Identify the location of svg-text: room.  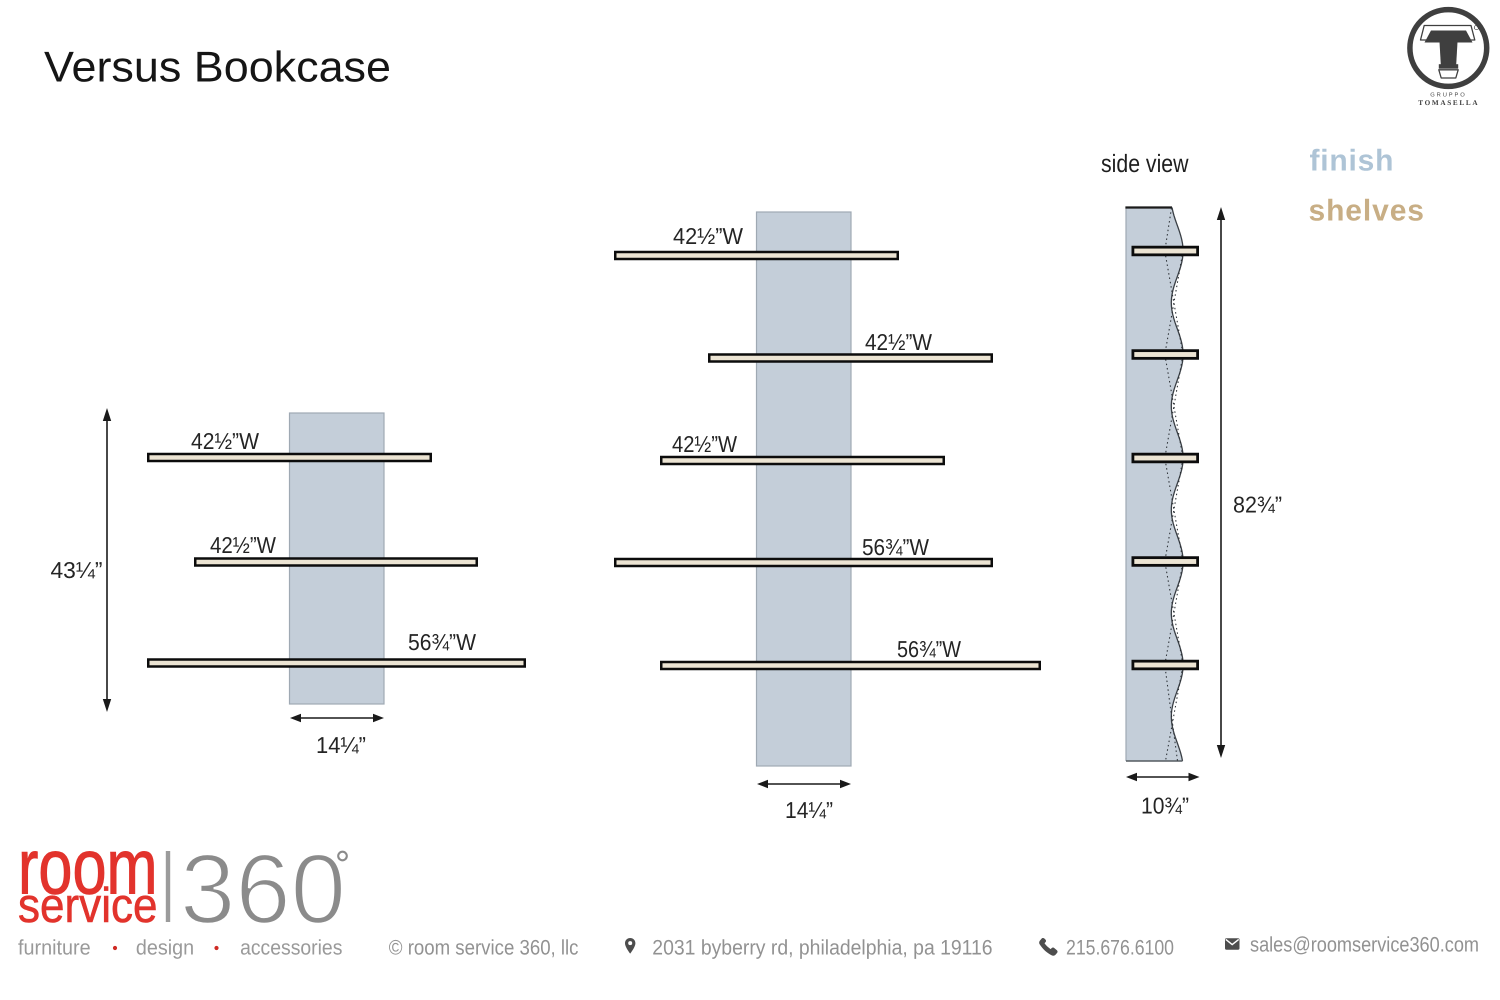
(88, 867).